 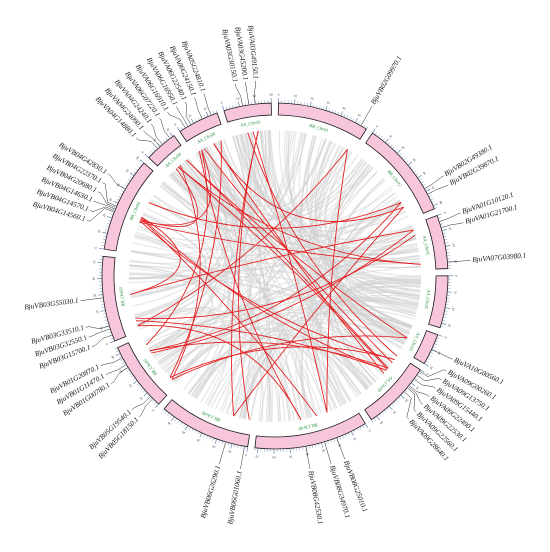 I want to click on chromosome-aa-chr04, so click(x=165, y=151).